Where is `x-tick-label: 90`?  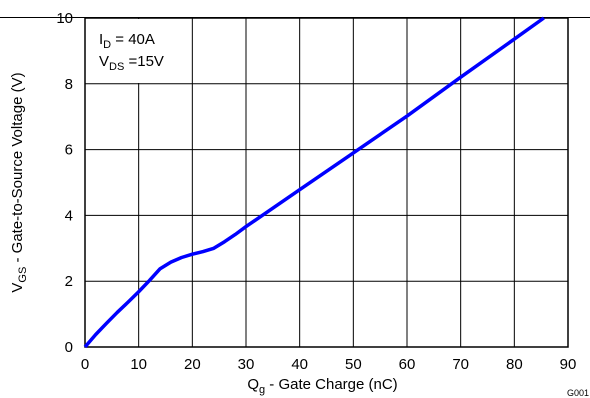
x-tick-label: 90 is located at coordinates (568, 364).